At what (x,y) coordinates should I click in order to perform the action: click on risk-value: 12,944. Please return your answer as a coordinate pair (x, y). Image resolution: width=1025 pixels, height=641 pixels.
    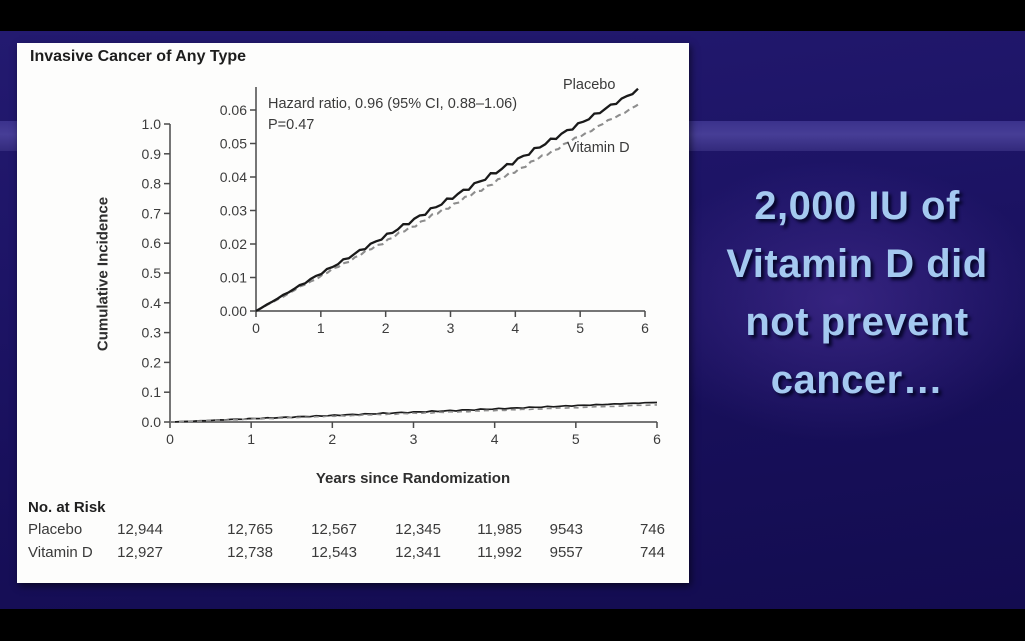
    Looking at the image, I should click on (140, 529).